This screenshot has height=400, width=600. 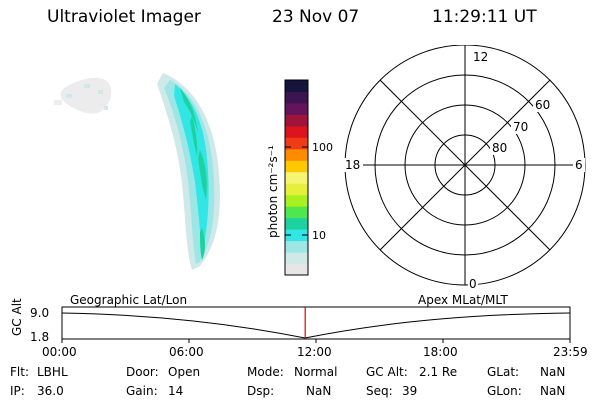 I want to click on status-ip-value: 36.0, so click(x=50, y=391).